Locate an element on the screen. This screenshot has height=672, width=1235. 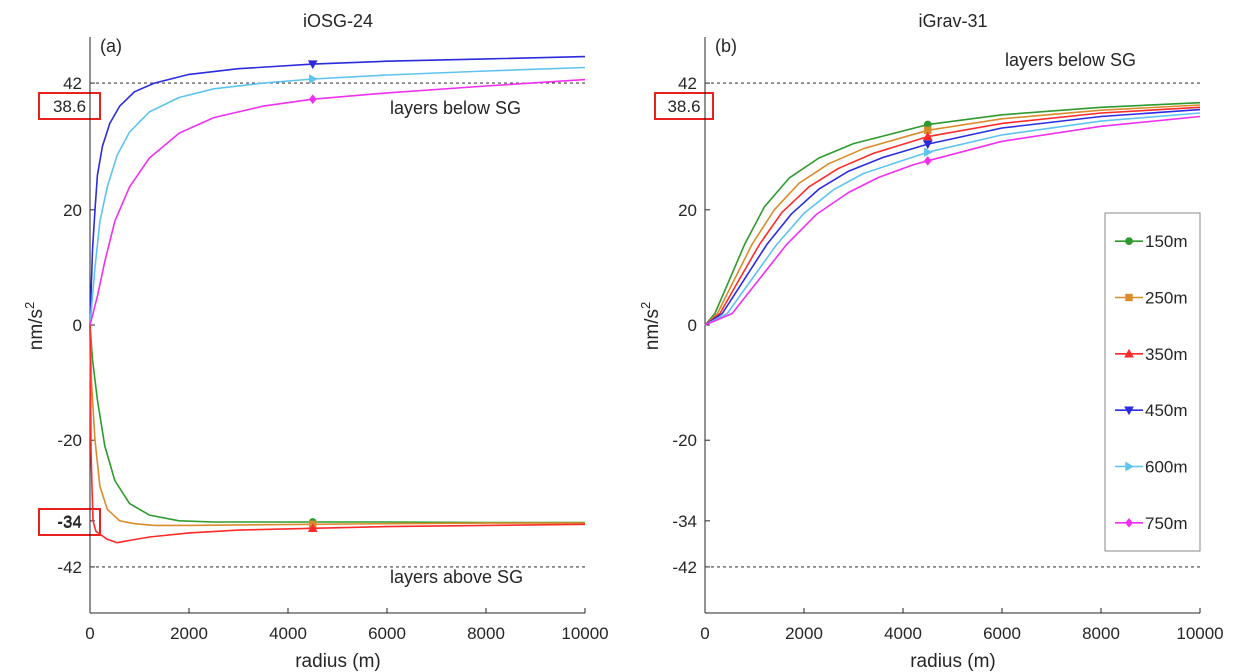
x-tick-label: 4000 is located at coordinates (903, 633).